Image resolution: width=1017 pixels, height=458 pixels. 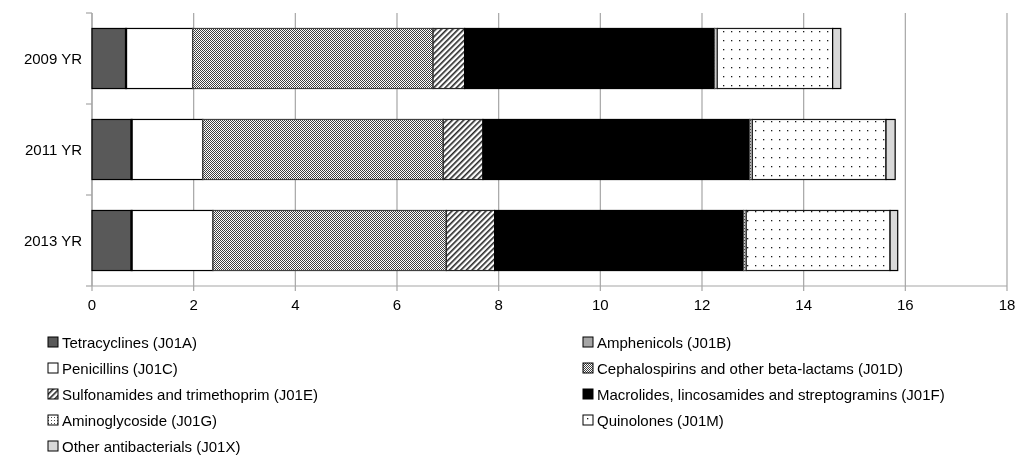 What do you see at coordinates (1007, 304) in the screenshot?
I see `x-tick-label: 18` at bounding box center [1007, 304].